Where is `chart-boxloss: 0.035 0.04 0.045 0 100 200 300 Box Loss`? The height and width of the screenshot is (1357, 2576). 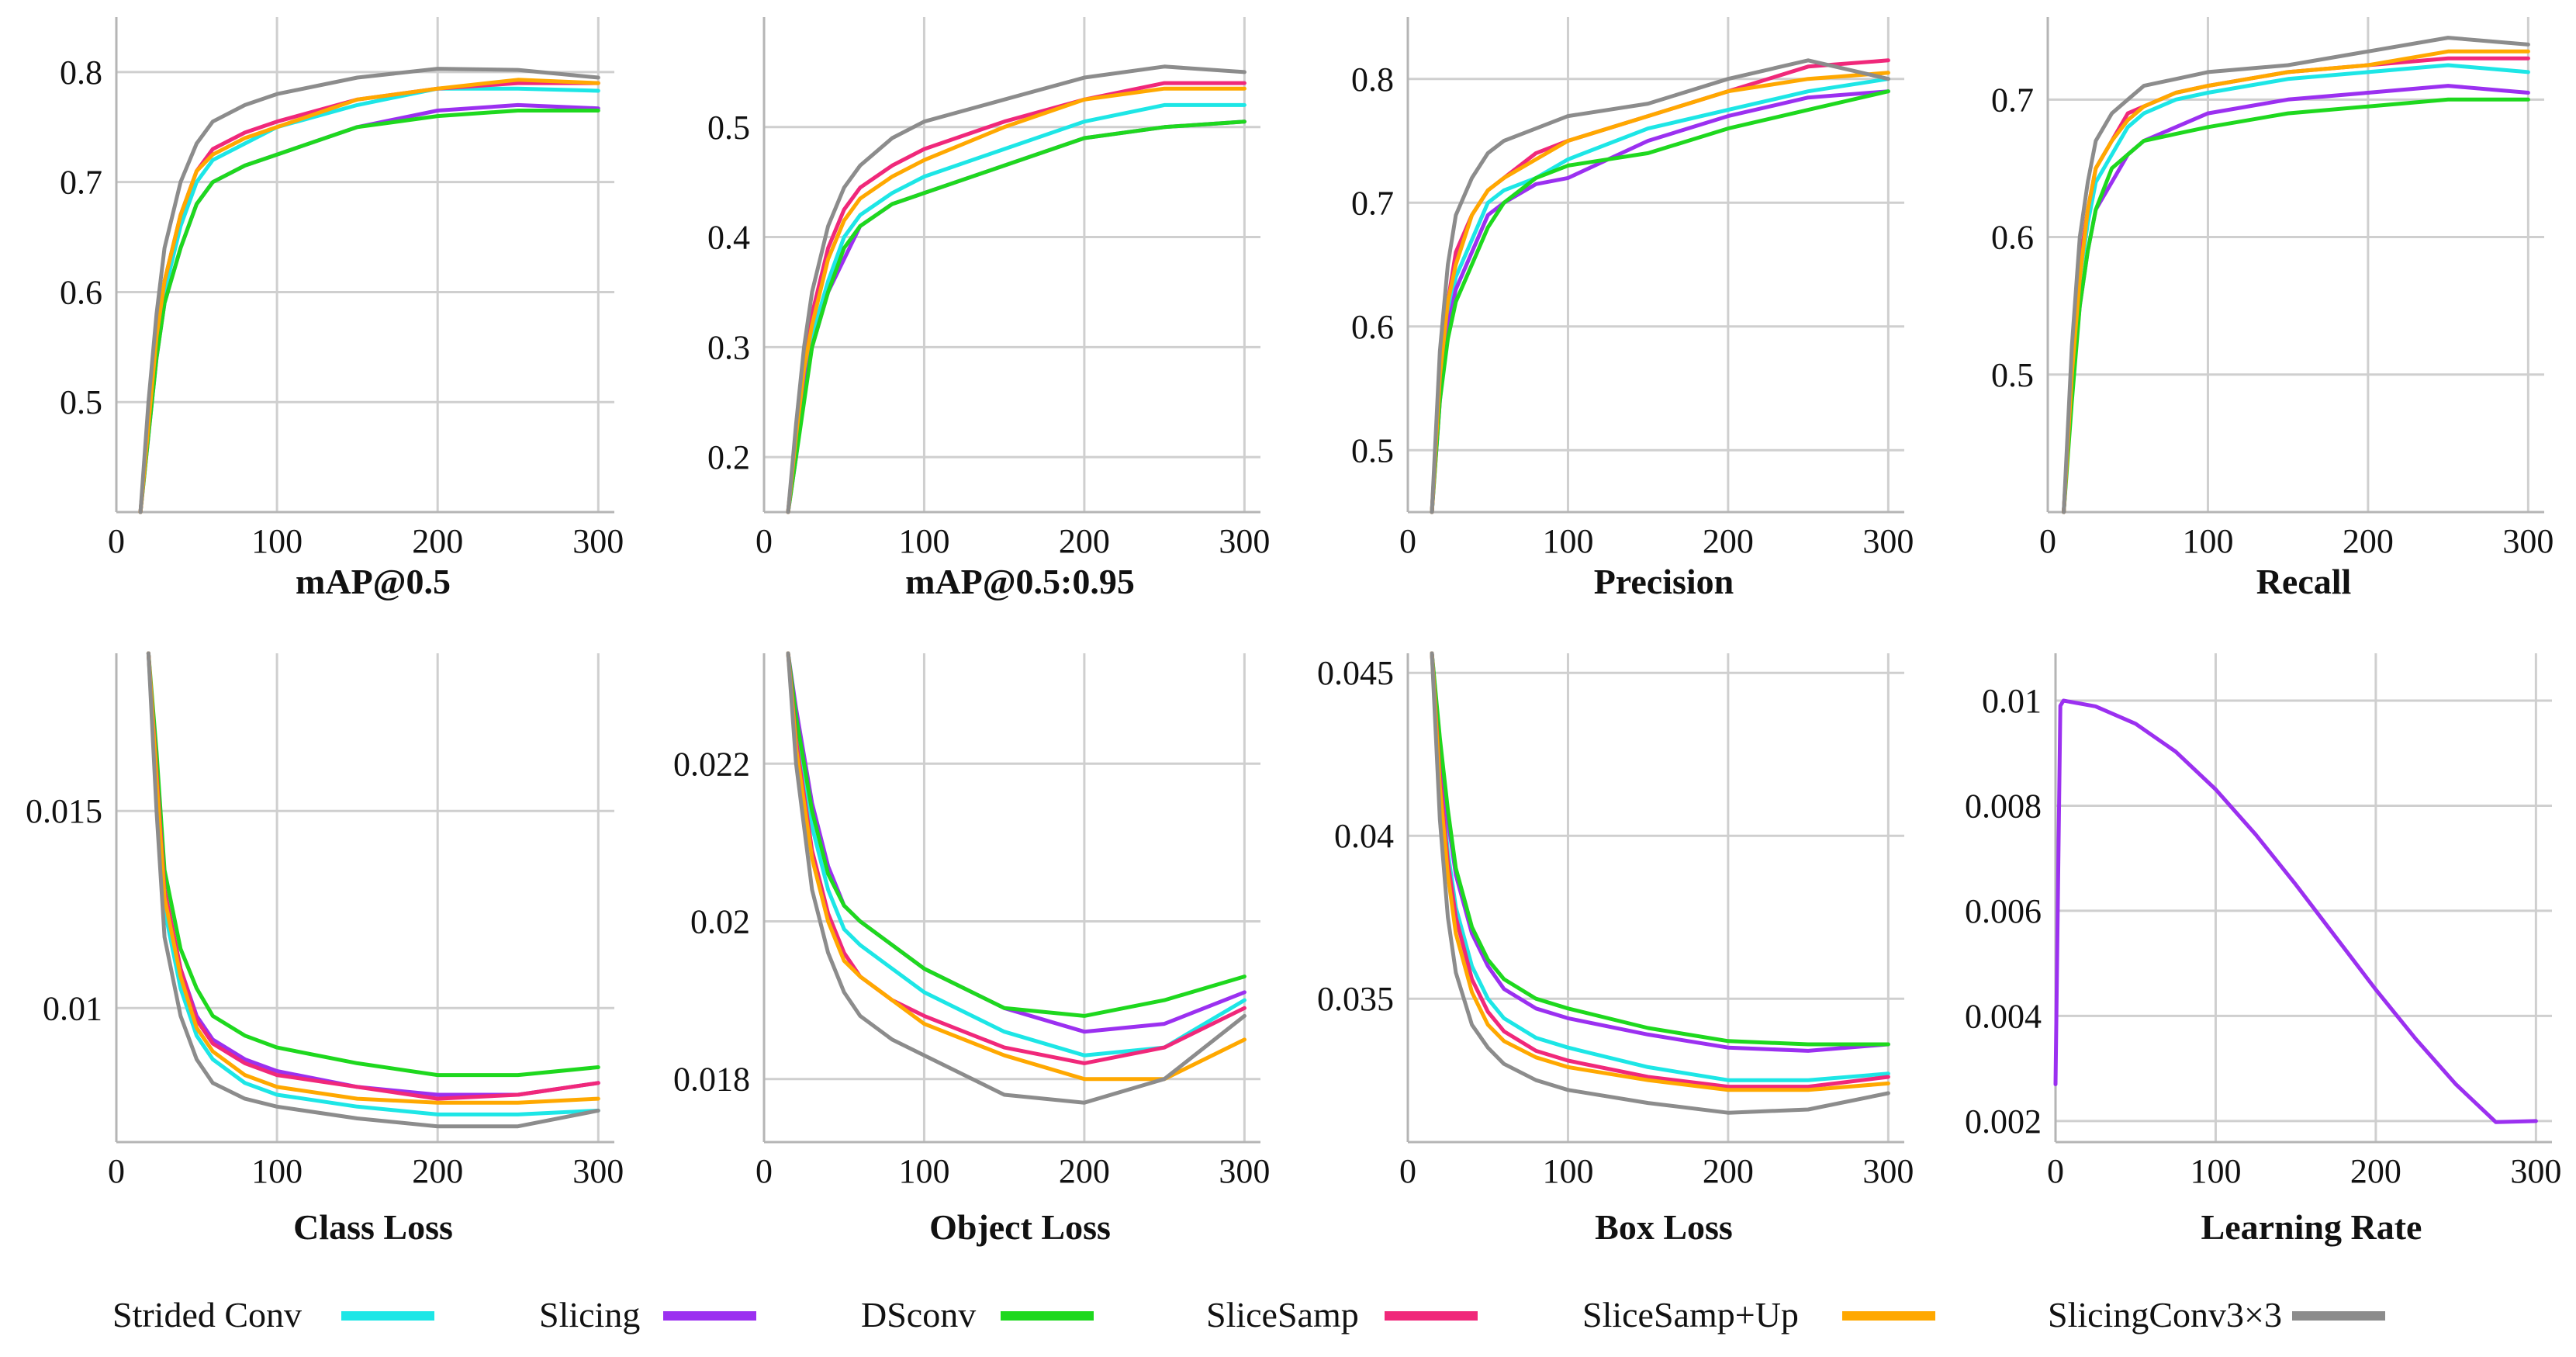 chart-boxloss: 0.035 0.04 0.045 0 100 200 300 Box Loss is located at coordinates (1615, 949).